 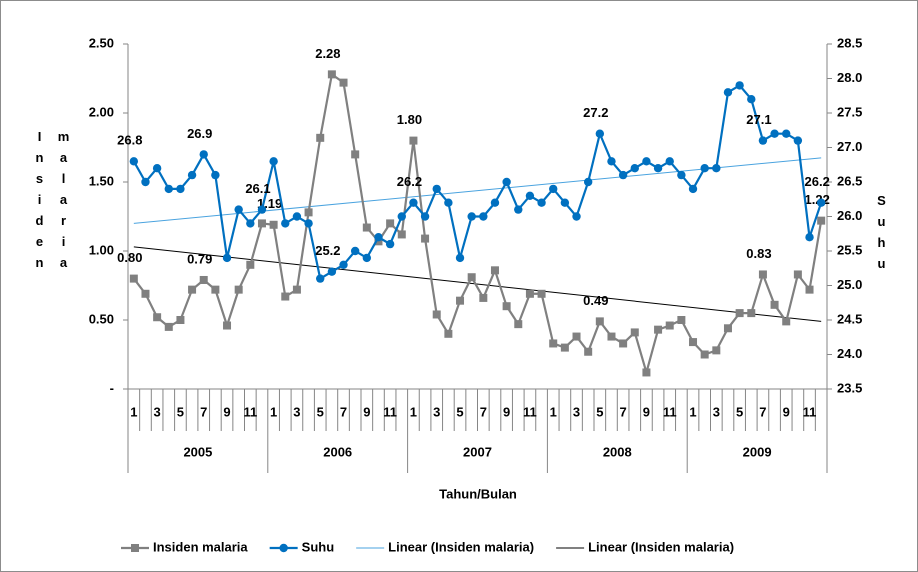 What do you see at coordinates (849, 111) in the screenshot?
I see `y2-tick-label: 27.5` at bounding box center [849, 111].